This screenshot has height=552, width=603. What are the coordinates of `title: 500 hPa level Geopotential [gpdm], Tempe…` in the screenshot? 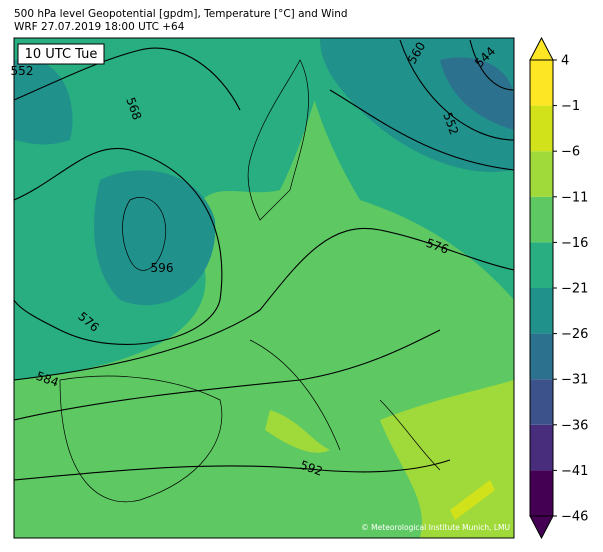 It's located at (181, 14).